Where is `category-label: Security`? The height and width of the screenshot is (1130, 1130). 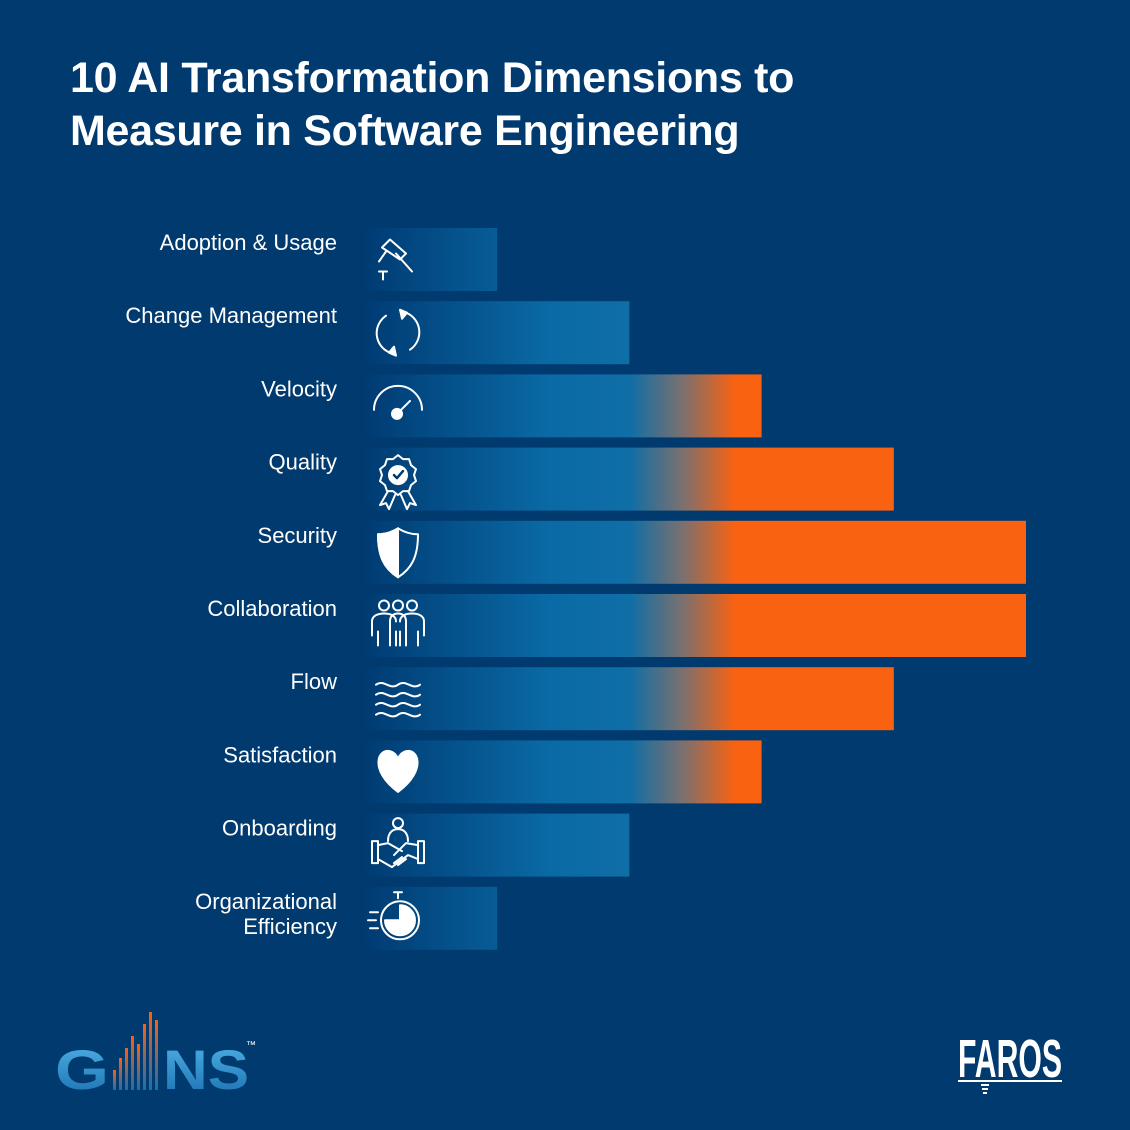 category-label: Security is located at coordinates (297, 535).